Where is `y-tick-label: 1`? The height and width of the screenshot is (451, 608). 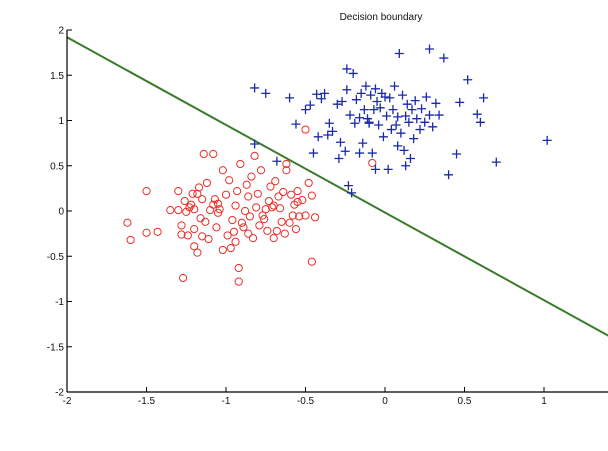
y-tick-label: 1 is located at coordinates (61, 121).